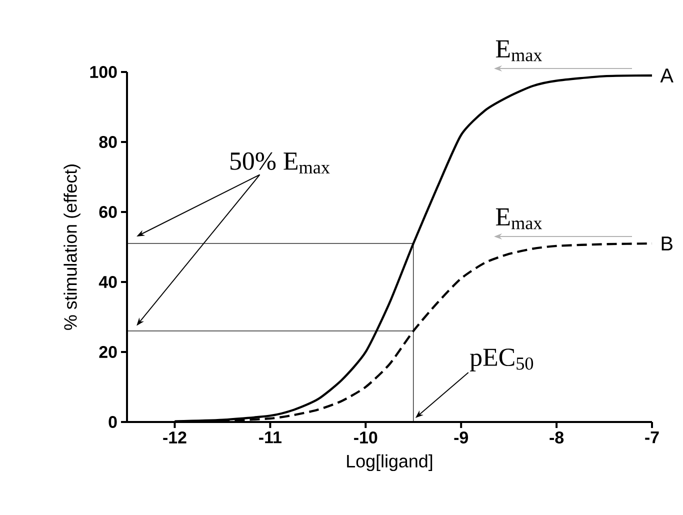 The image size is (683, 515). I want to click on x-tick-label: -12, so click(174, 438).